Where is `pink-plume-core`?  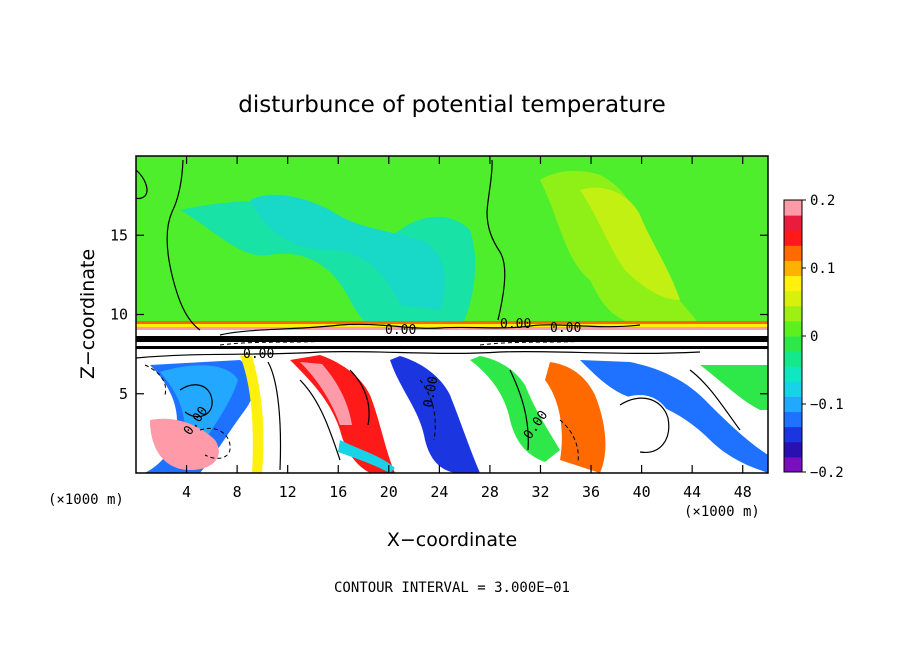 pink-plume-core is located at coordinates (326, 393).